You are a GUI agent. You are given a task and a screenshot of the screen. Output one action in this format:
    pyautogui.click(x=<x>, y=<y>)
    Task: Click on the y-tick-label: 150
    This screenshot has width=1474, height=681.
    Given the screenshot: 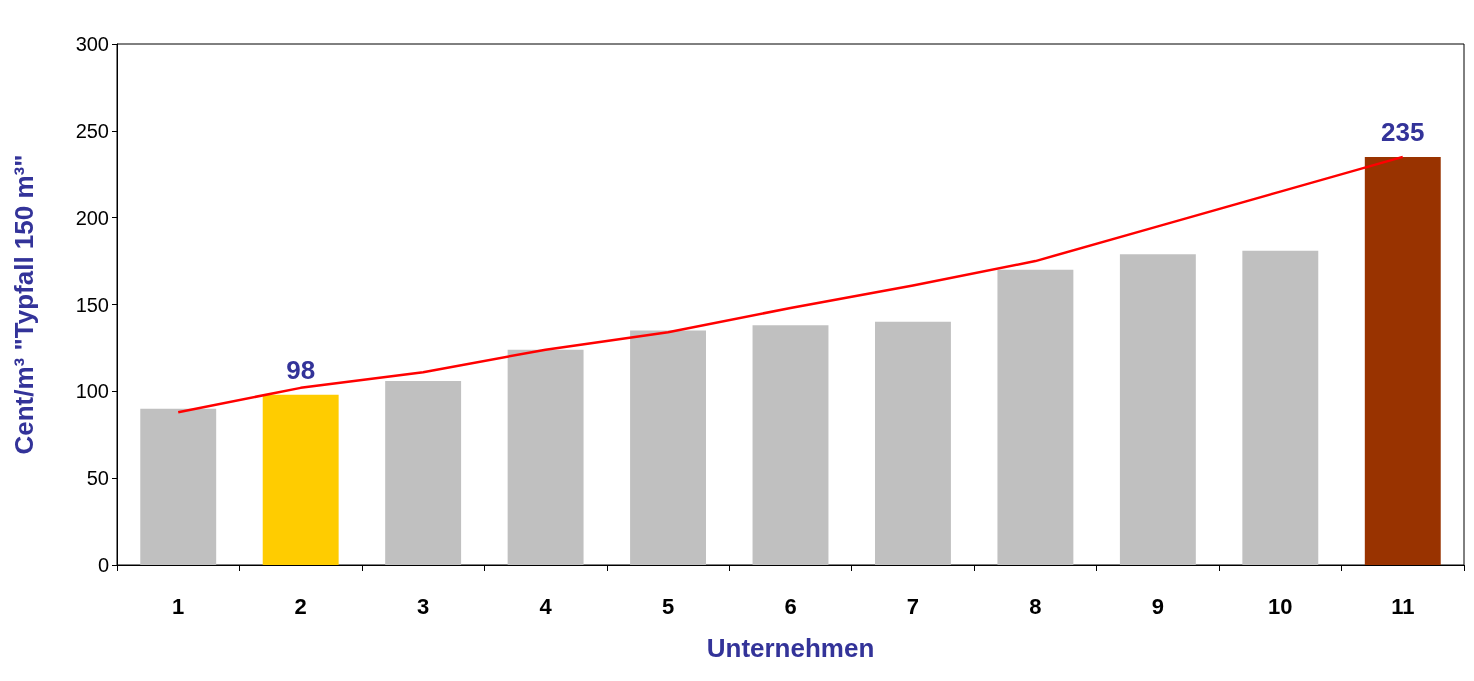 What is the action you would take?
    pyautogui.click(x=92, y=304)
    